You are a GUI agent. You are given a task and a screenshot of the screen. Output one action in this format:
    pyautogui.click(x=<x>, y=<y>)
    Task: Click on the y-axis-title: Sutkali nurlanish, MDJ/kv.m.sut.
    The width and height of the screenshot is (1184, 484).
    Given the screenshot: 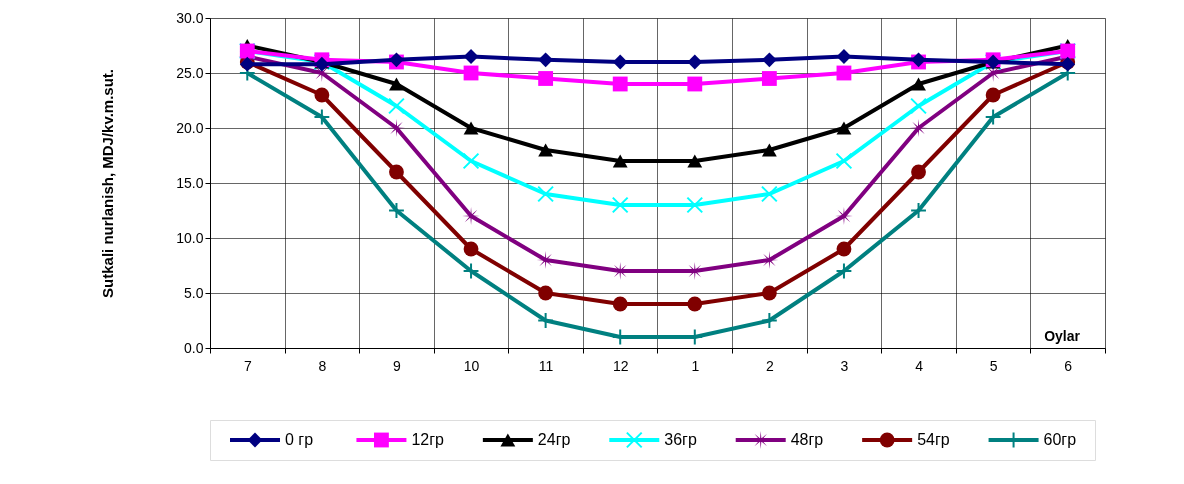 What is the action you would take?
    pyautogui.click(x=108, y=183)
    